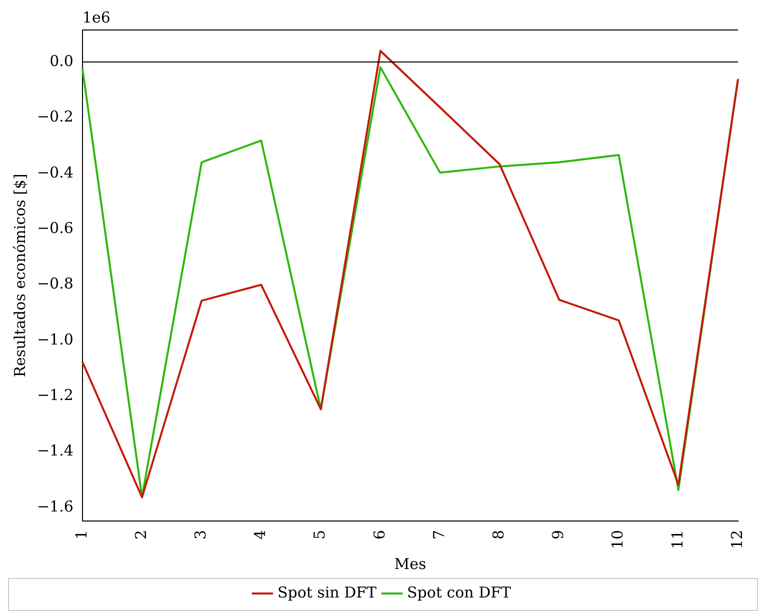 The image size is (759, 611). Describe the element at coordinates (410, 563) in the screenshot. I see `x-axis-title: Mes` at that location.